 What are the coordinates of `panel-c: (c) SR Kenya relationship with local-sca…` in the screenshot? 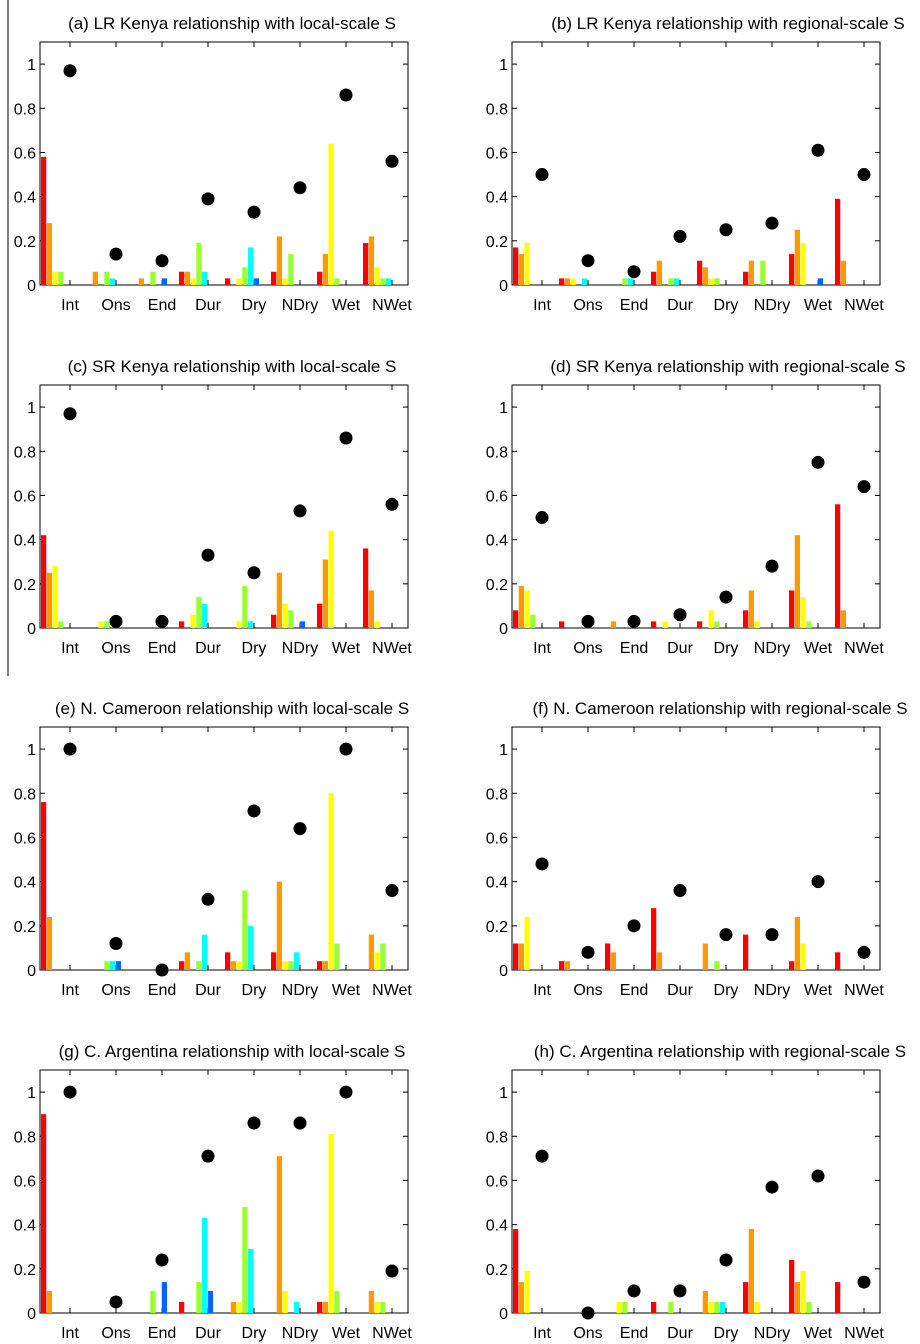 It's located at (213, 507).